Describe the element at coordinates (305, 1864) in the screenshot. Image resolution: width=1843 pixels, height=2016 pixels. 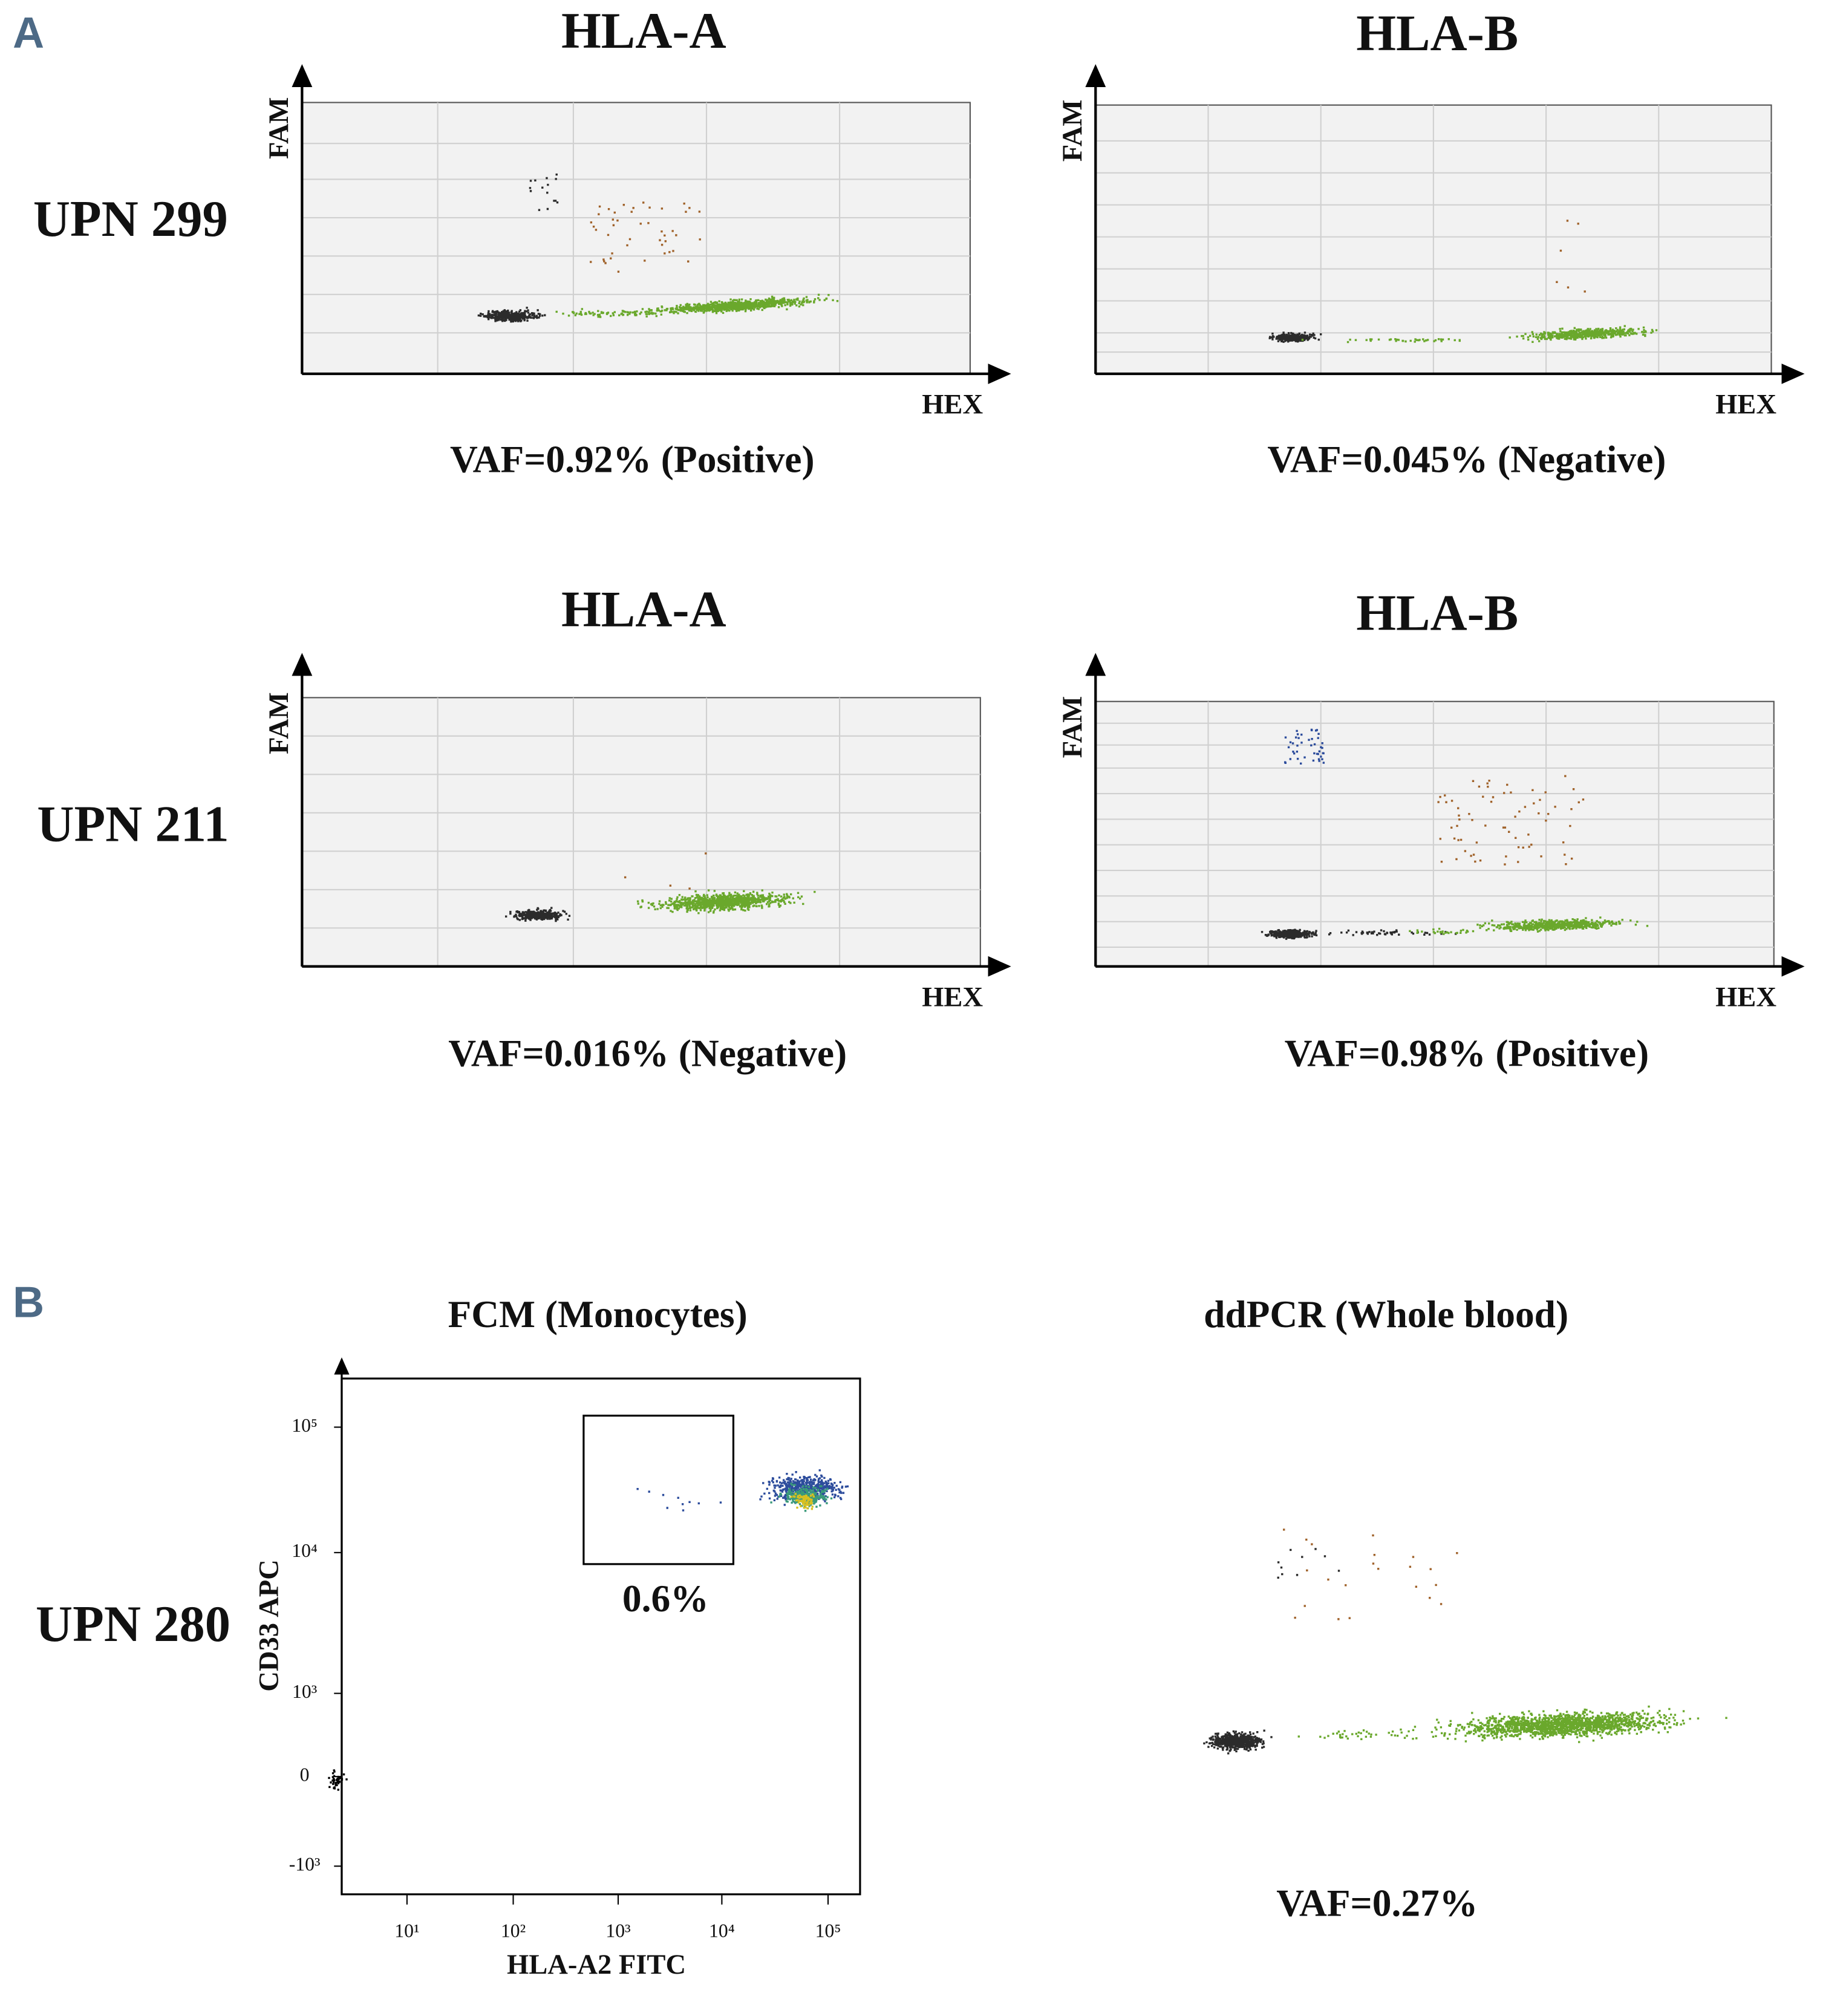
I see `y-tick-label: -10³` at that location.